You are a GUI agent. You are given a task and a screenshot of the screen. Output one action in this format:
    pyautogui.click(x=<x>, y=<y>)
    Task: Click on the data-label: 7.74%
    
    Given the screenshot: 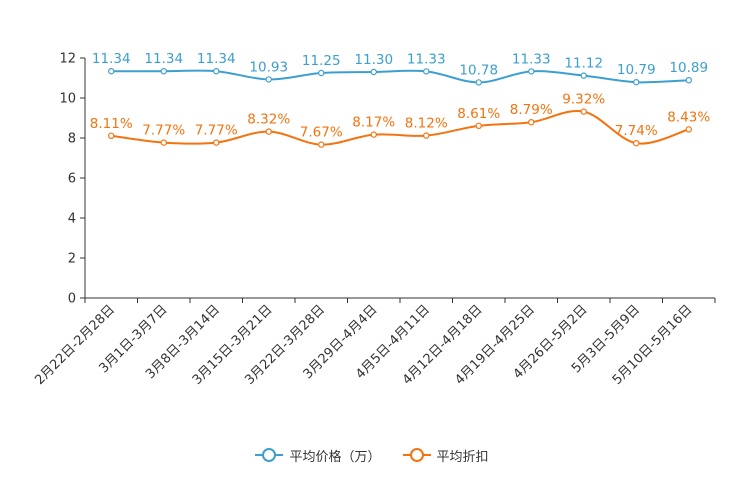 What is the action you would take?
    pyautogui.click(x=636, y=131)
    